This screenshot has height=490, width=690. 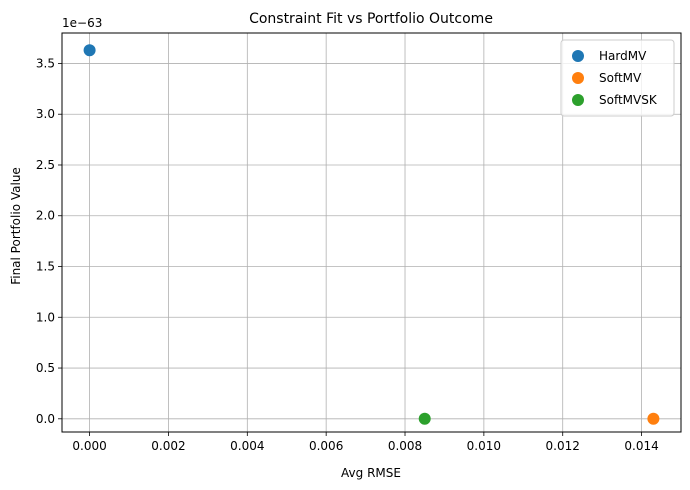 What do you see at coordinates (578, 100) in the screenshot?
I see `legend-marker-softmvsk` at bounding box center [578, 100].